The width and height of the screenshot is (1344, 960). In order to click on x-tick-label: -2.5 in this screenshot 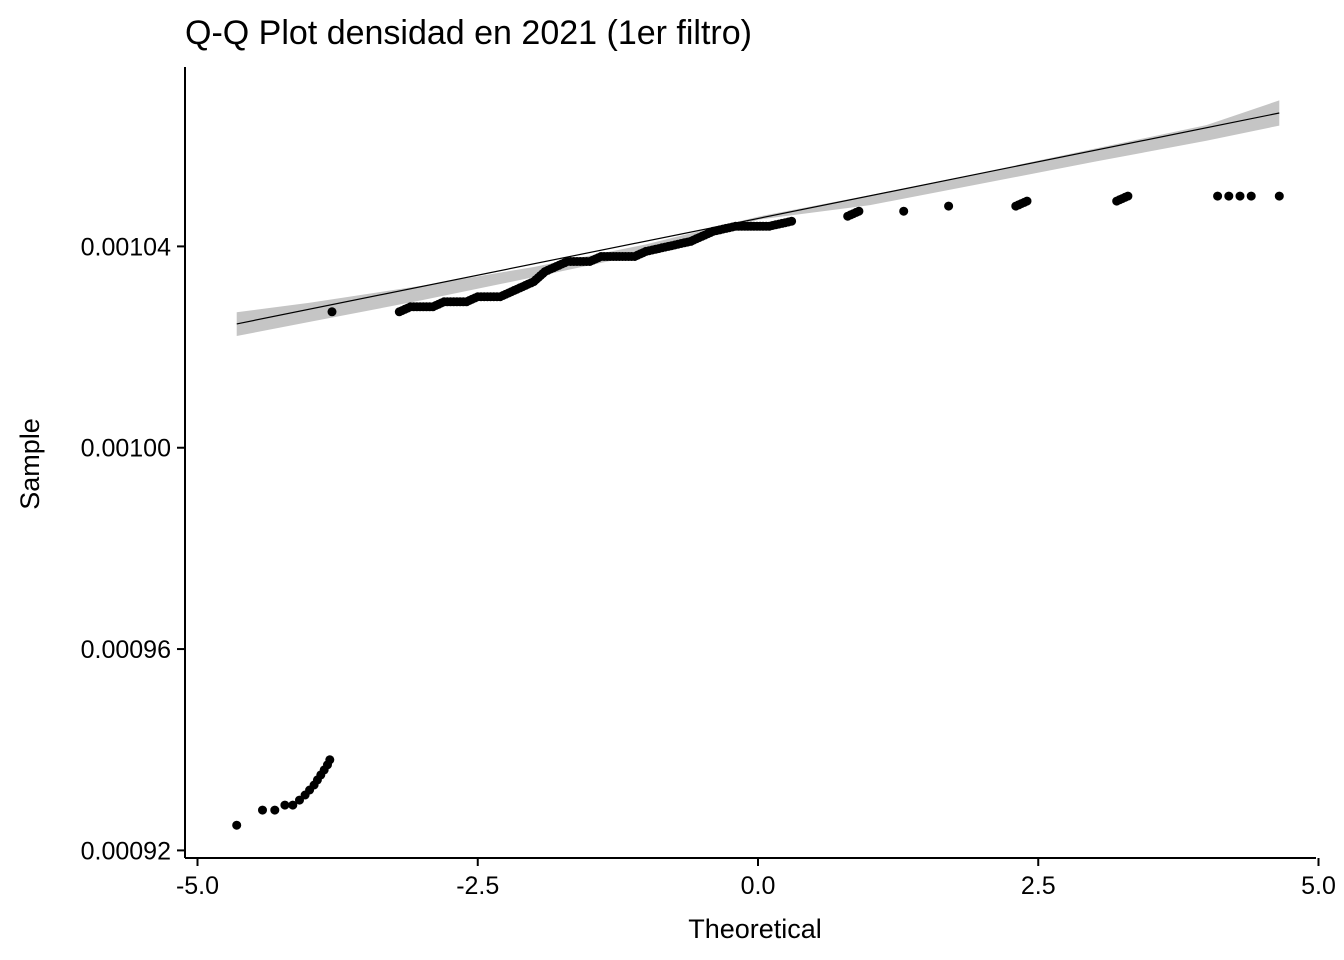, I will do `click(477, 886)`.